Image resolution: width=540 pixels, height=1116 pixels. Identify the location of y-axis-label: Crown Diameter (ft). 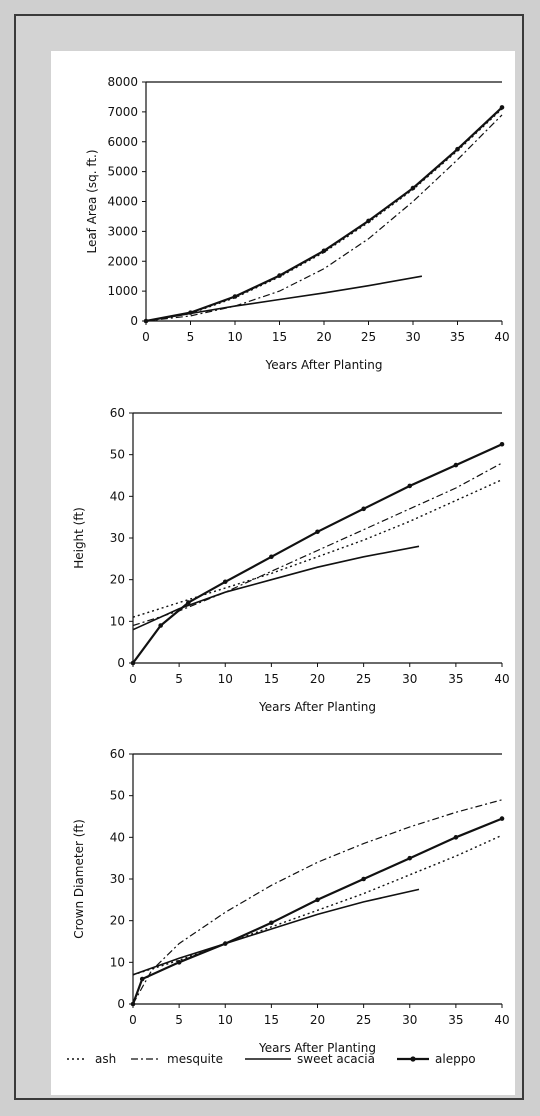
(79, 879).